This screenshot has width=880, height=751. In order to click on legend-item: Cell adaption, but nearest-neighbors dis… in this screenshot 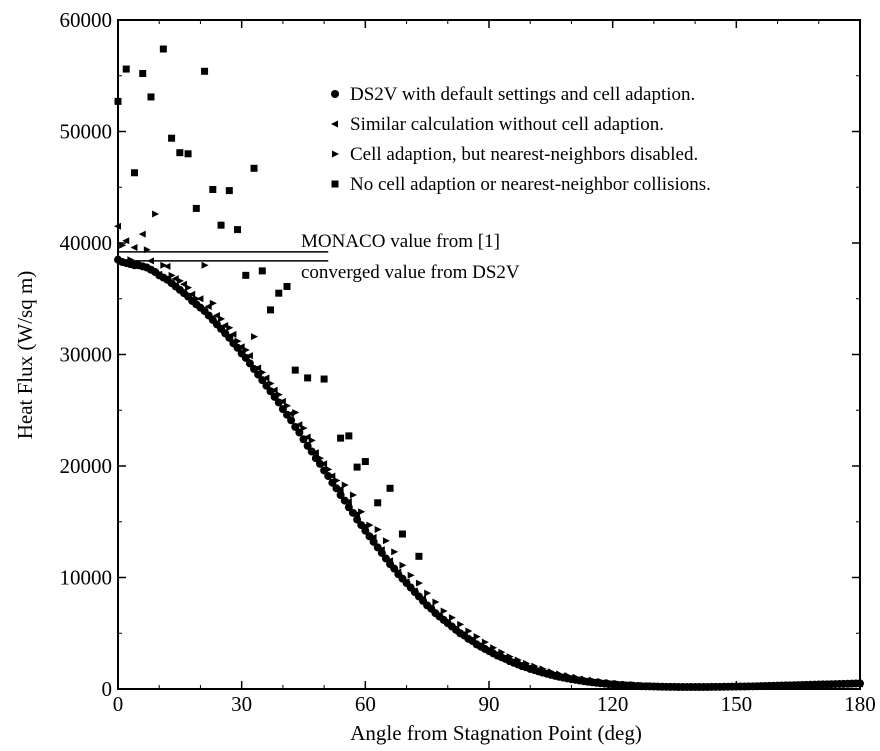, I will do `click(515, 154)`.